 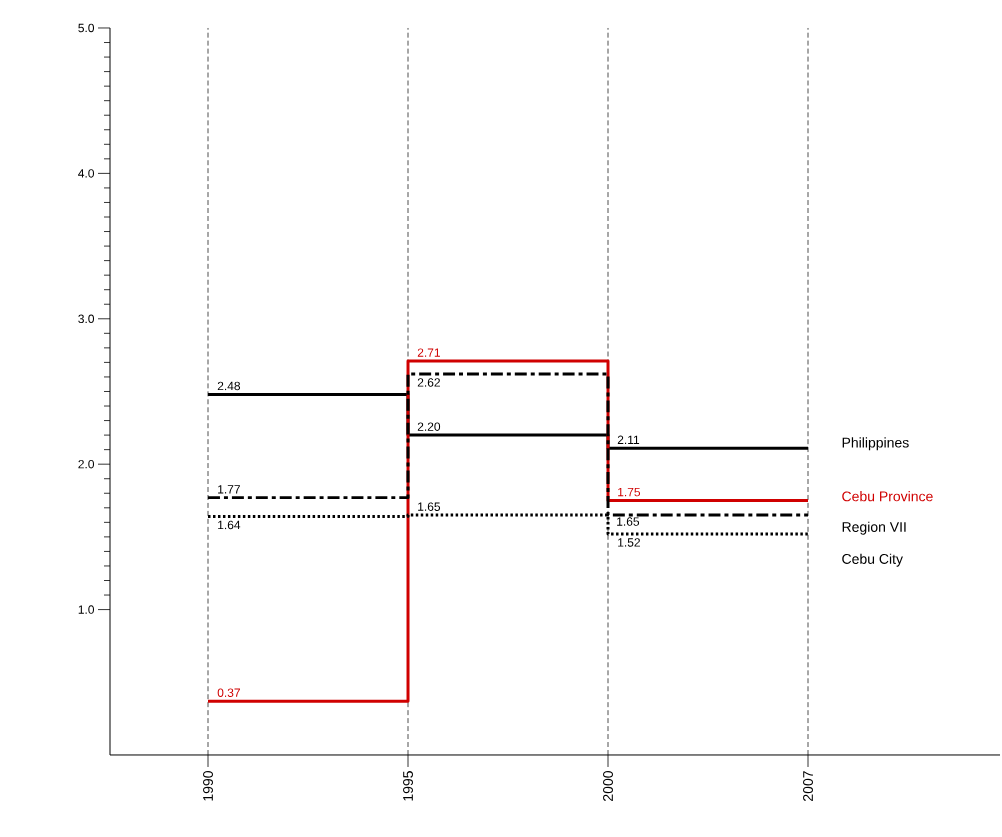 I want to click on data-label: 1.64, so click(x=229, y=525).